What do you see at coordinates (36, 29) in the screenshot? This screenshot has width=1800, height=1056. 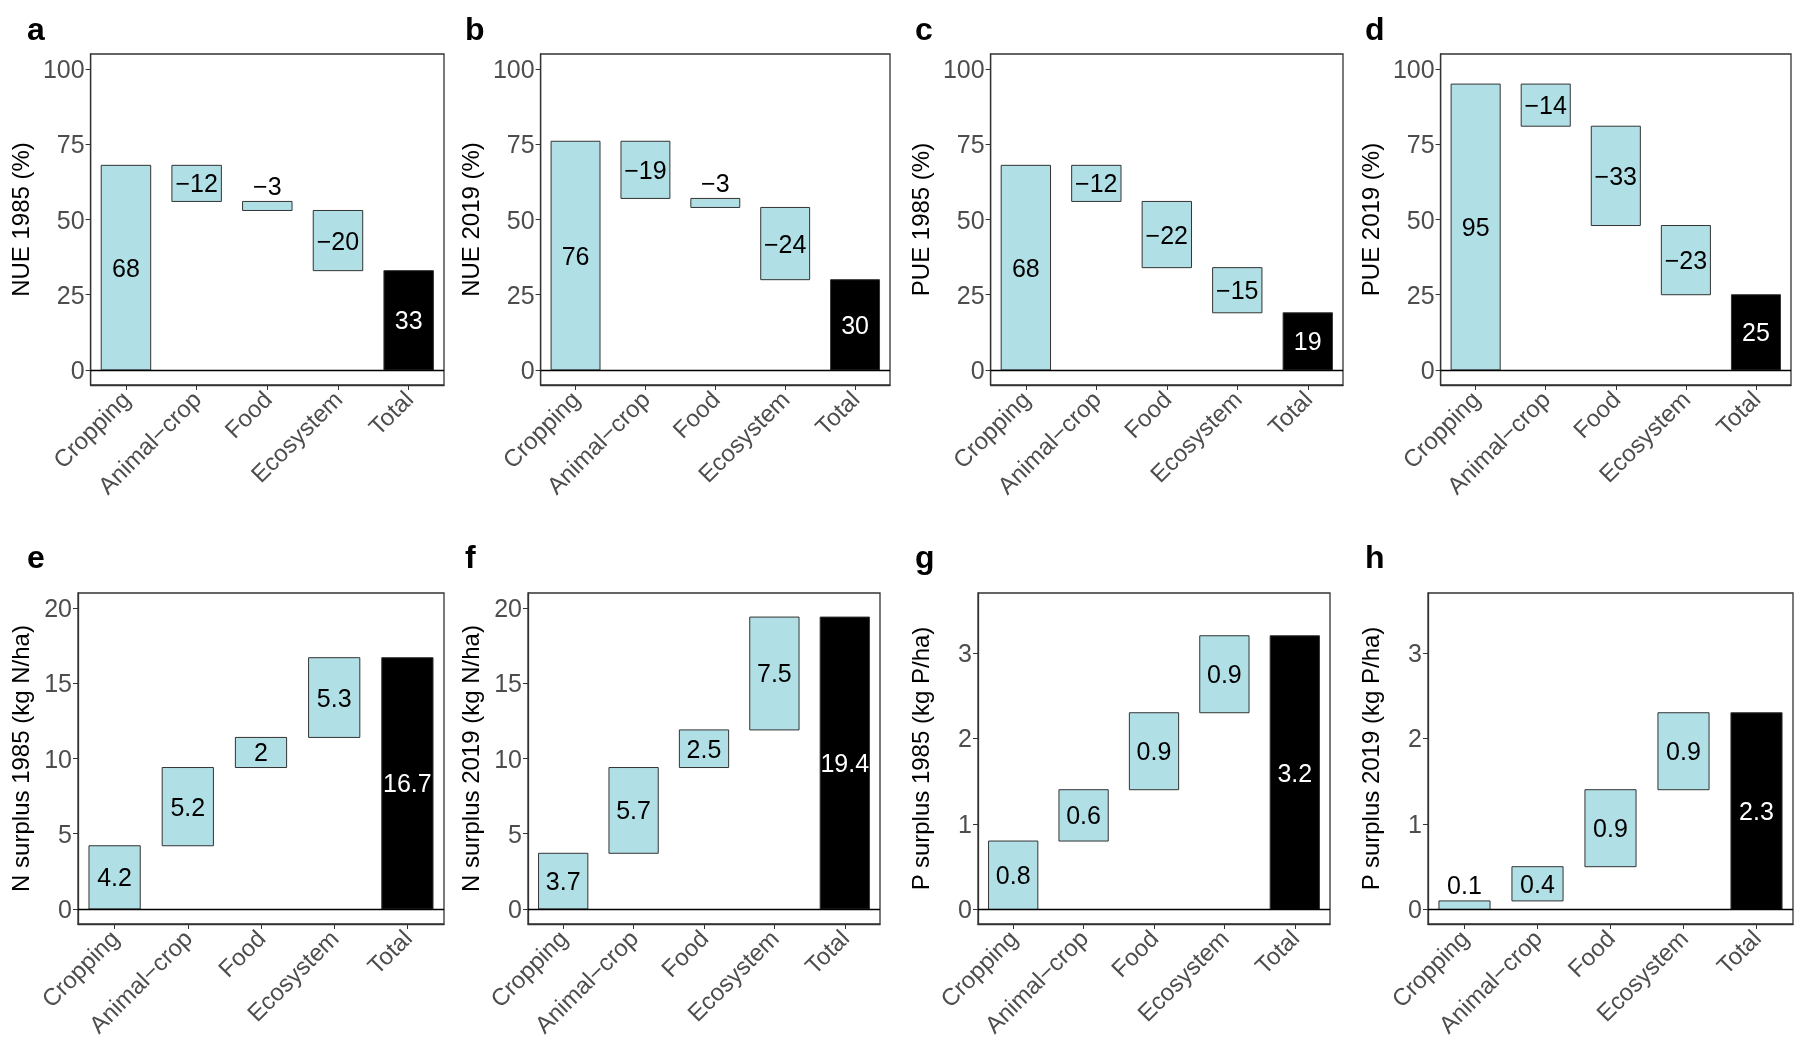 I see `chart-title: a` at bounding box center [36, 29].